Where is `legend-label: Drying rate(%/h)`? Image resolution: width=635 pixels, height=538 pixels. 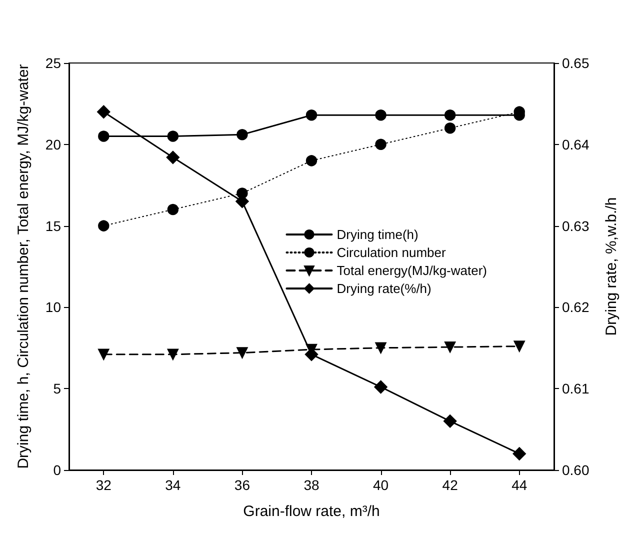
legend-label: Drying rate(%/h) is located at coordinates (384, 288).